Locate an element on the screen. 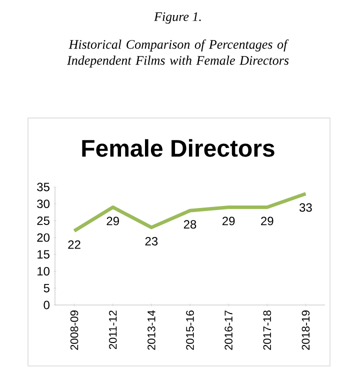  x-tick-label: 2013-14 is located at coordinates (152, 330).